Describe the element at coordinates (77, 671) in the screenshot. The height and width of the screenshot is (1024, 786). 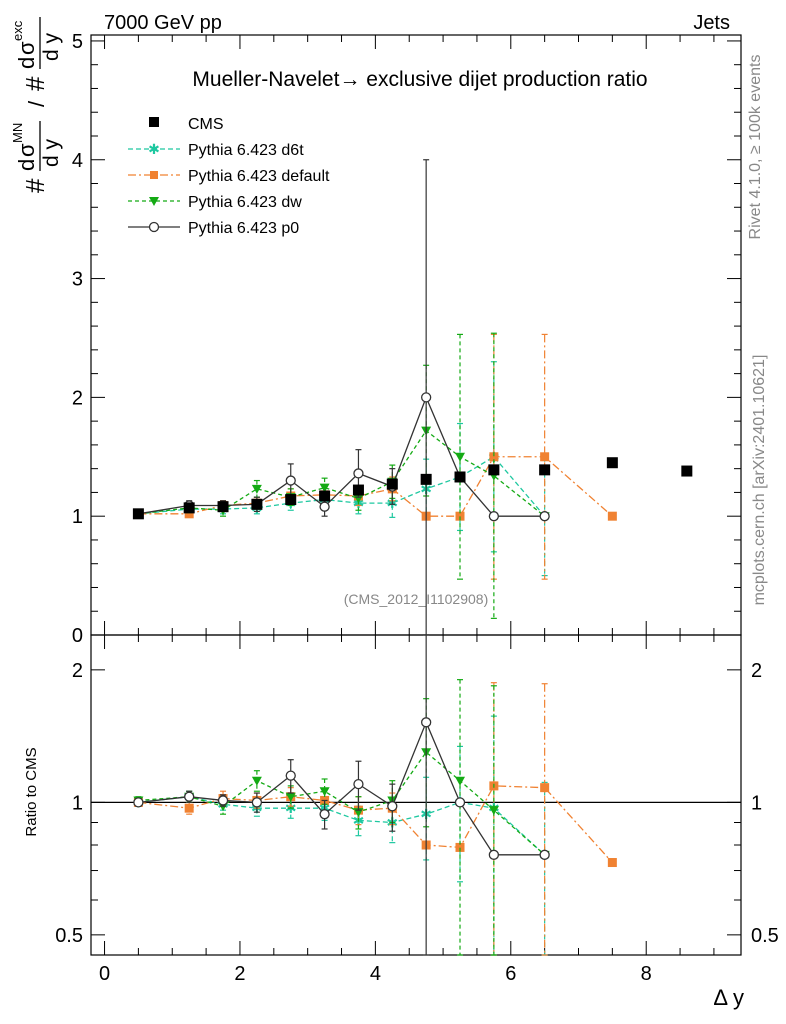
I see `ratio-y-tick-label: 2` at that location.